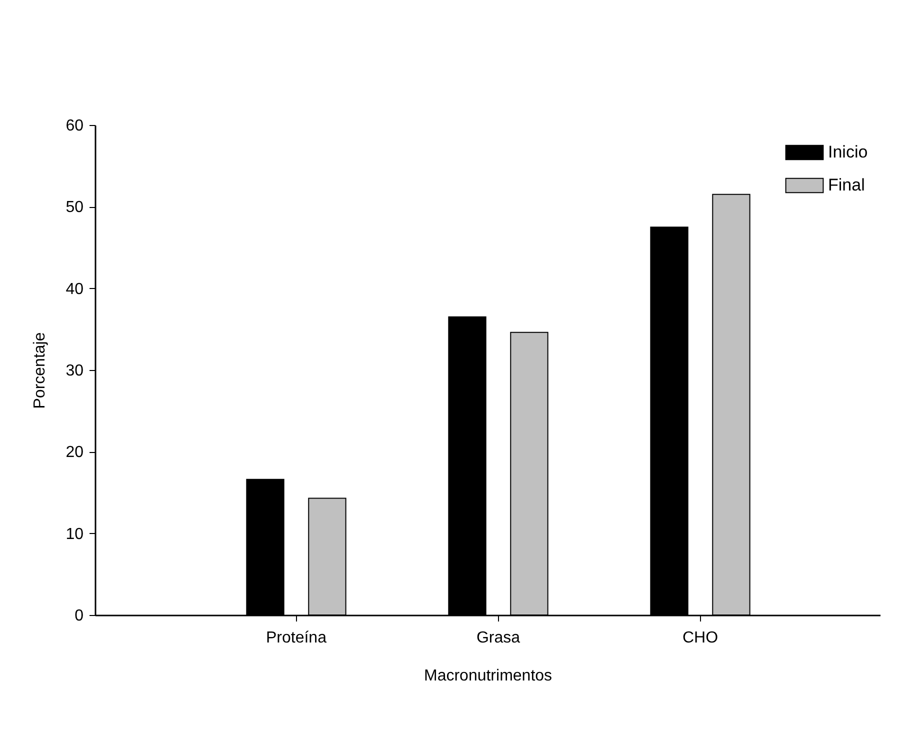 The width and height of the screenshot is (899, 730). What do you see at coordinates (75, 126) in the screenshot?
I see `y-tick-label: 60` at bounding box center [75, 126].